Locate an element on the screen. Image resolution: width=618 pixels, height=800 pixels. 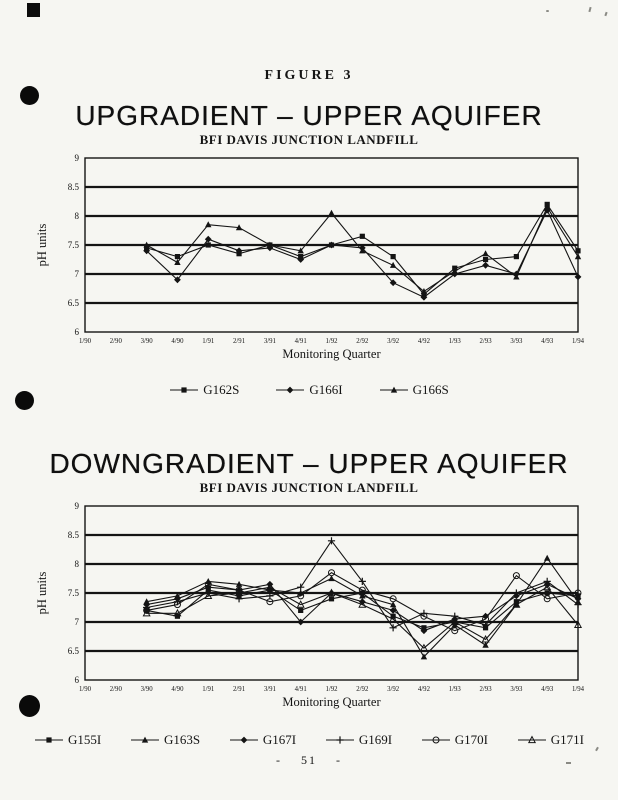
legend-label: G155I is located at coordinates (85, 739).